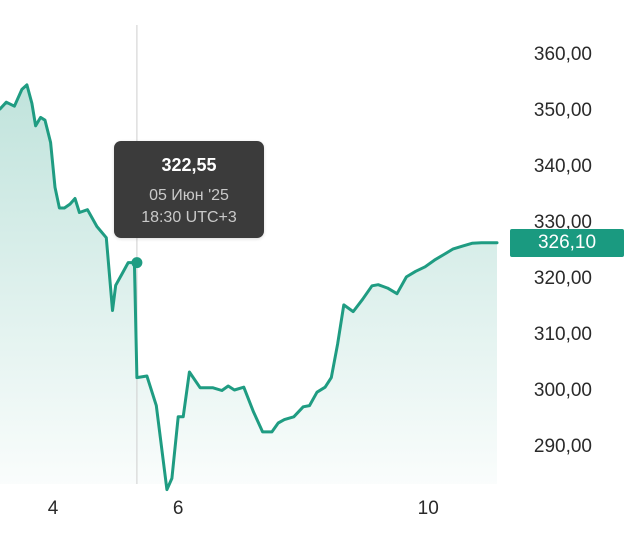 The width and height of the screenshot is (640, 541). I want to click on y-tick-label: 360,00, so click(563, 54).